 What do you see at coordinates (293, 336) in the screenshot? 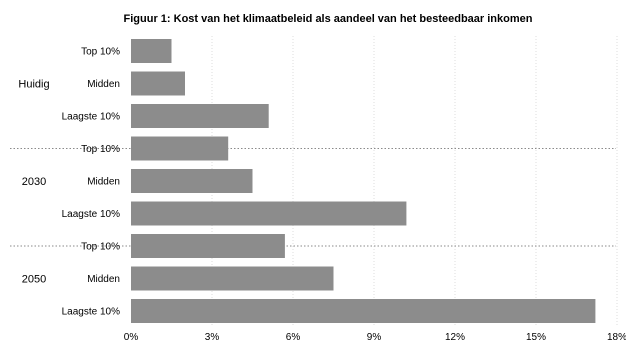
I see `x-tick-label: 6%` at bounding box center [293, 336].